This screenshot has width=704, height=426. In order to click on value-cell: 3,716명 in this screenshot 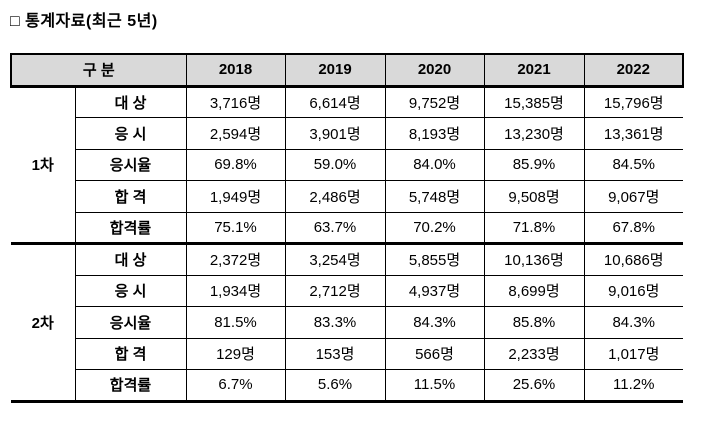, I will do `click(235, 101)`.